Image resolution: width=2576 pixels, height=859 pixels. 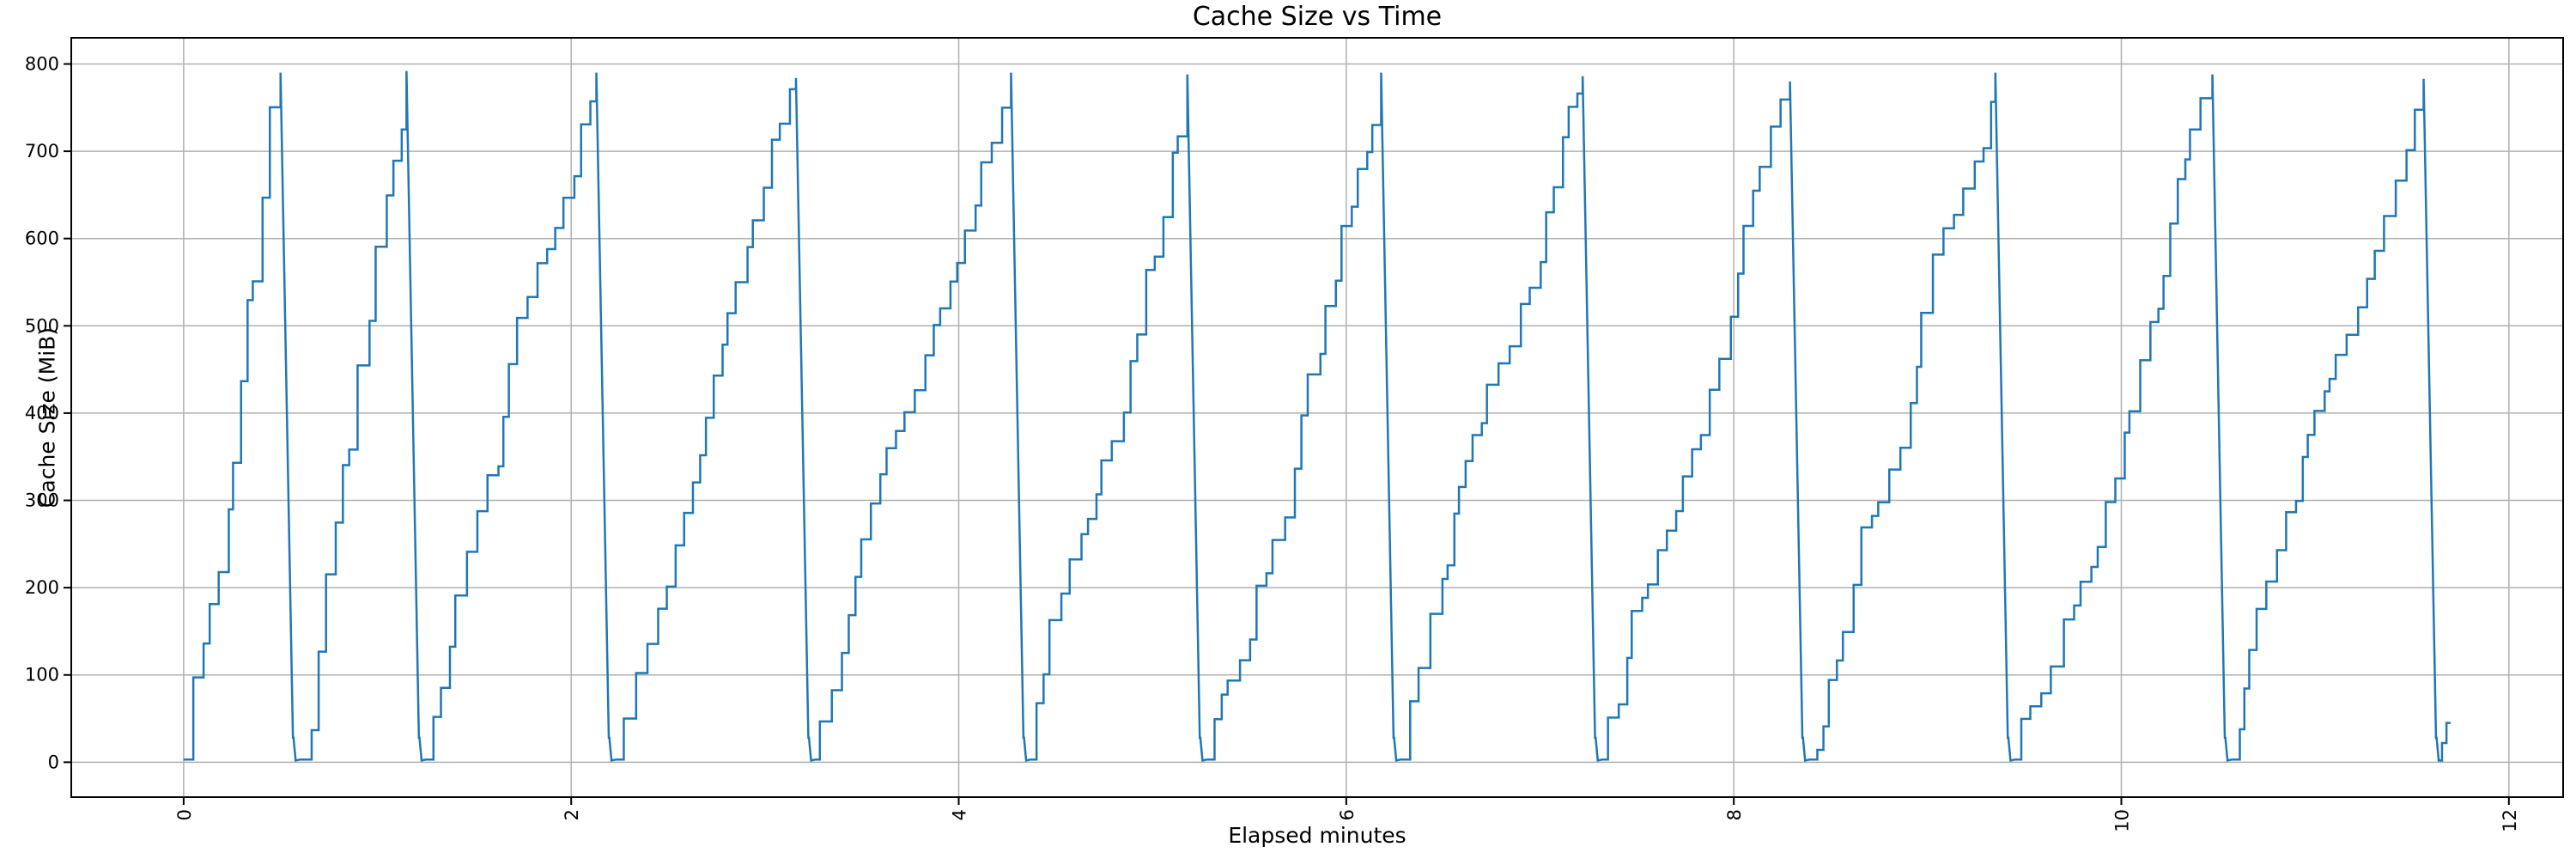 I want to click on y-tick-label: 600, so click(x=42, y=239).